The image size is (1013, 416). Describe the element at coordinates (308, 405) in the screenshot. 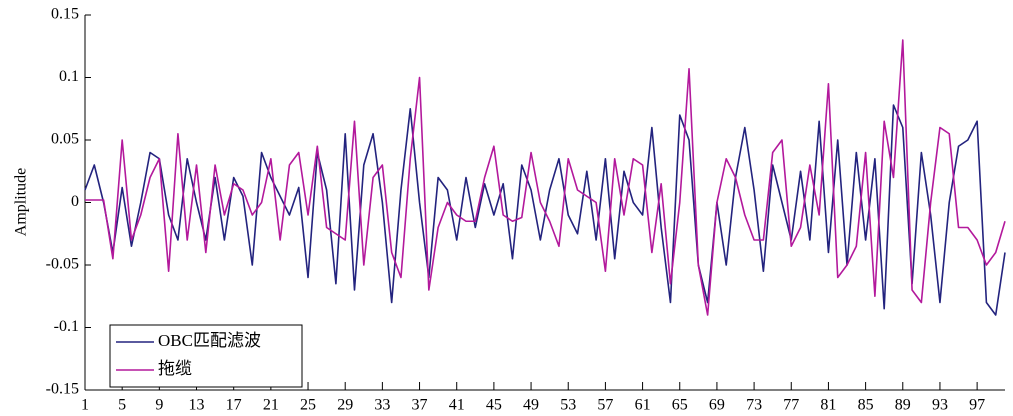

I see `x-tick-label: 25` at that location.